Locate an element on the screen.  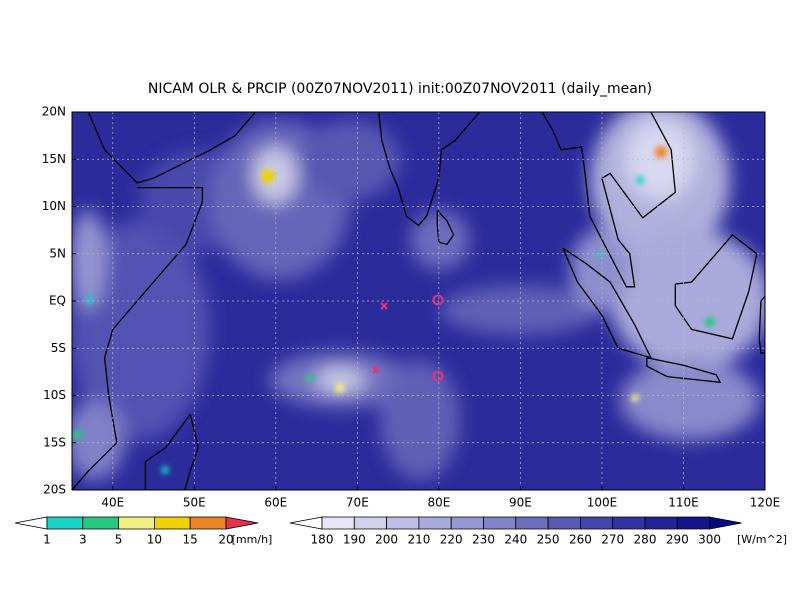
colorbar-label: 260 is located at coordinates (580, 540).